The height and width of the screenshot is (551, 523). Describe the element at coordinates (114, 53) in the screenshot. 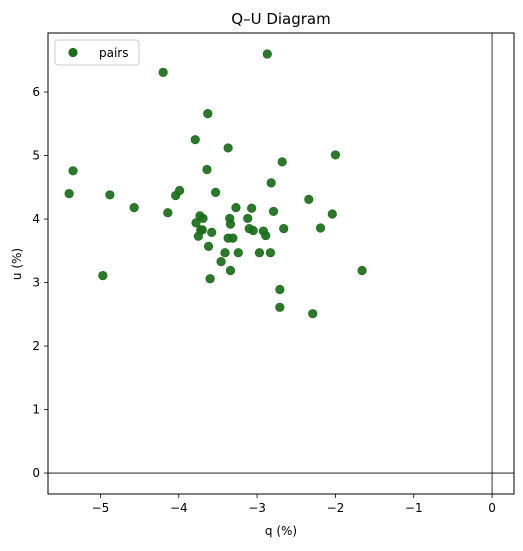

I see `legend-label-pairs: pairs` at that location.